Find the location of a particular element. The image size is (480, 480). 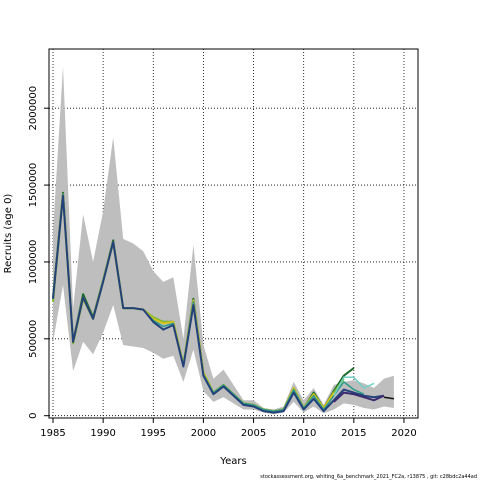

x-tick-label-4: 2005 is located at coordinates (253, 433).